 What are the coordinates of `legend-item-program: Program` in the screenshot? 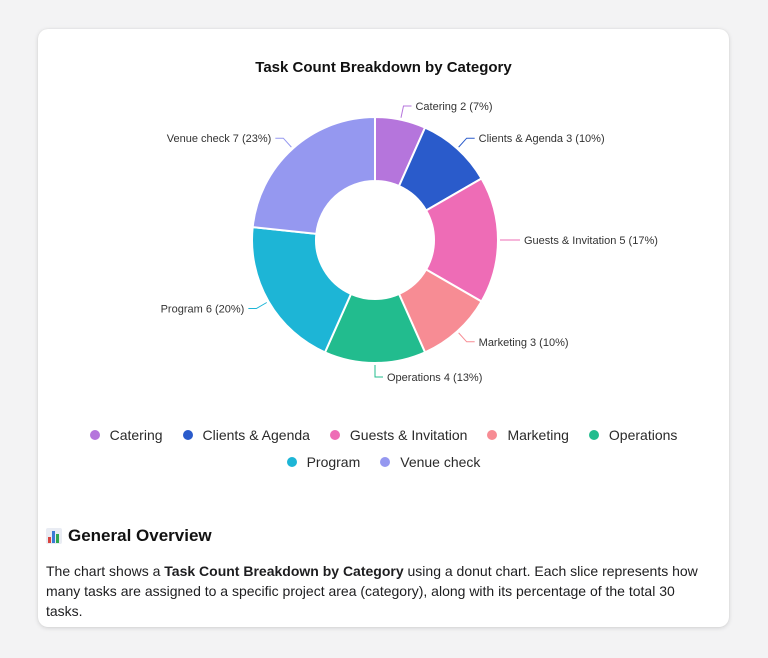 It's located at (323, 462).